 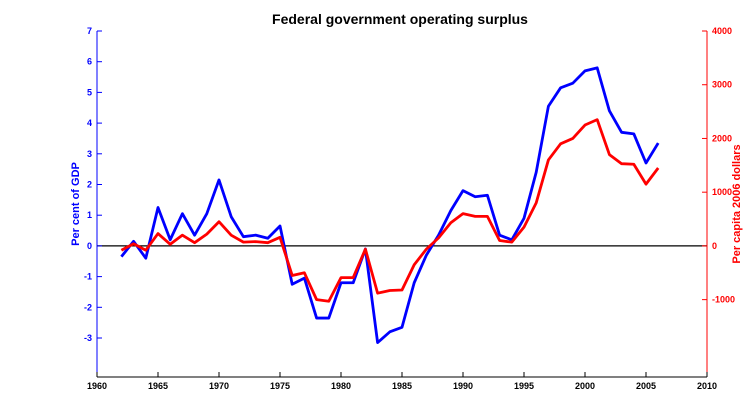 What do you see at coordinates (76, 204) in the screenshot?
I see `left-axis-label: Per cent of GDP` at bounding box center [76, 204].